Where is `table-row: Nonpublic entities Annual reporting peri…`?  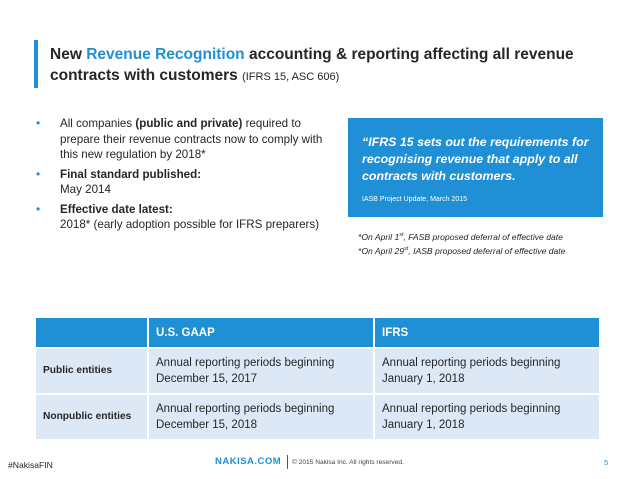 table-row: Nonpublic entities Annual reporting peri… is located at coordinates (318, 417).